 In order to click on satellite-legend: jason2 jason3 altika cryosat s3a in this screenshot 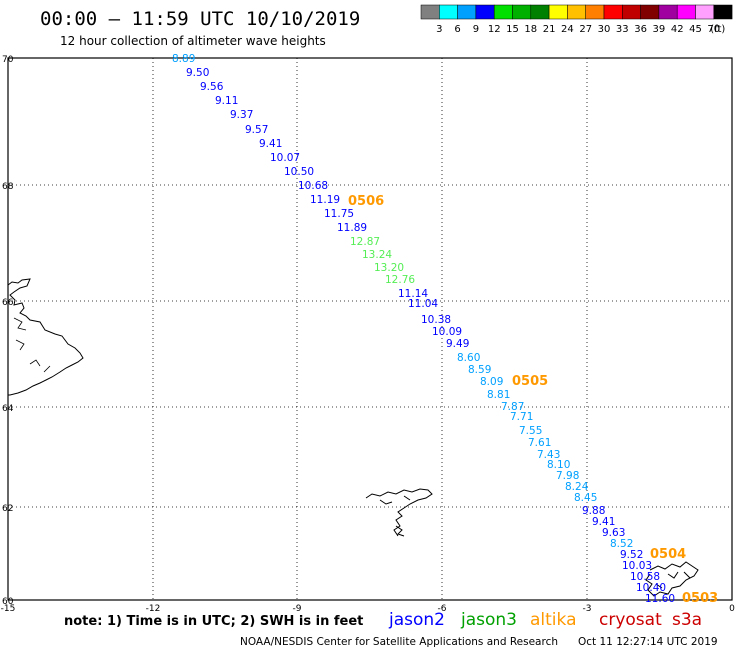, I will do `click(545, 620)`.